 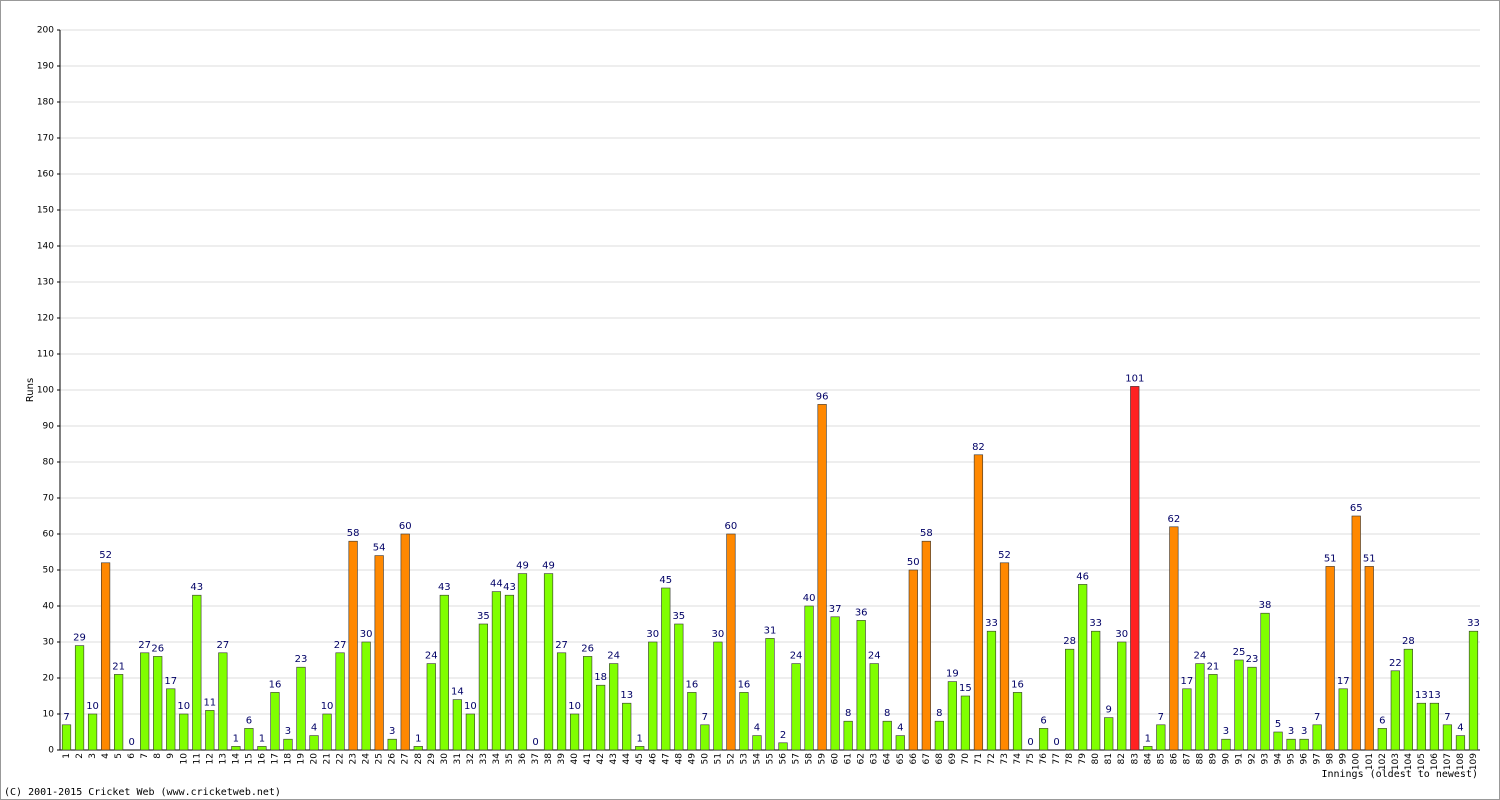 What do you see at coordinates (93, 756) in the screenshot?
I see `x-tick-label: 3` at bounding box center [93, 756].